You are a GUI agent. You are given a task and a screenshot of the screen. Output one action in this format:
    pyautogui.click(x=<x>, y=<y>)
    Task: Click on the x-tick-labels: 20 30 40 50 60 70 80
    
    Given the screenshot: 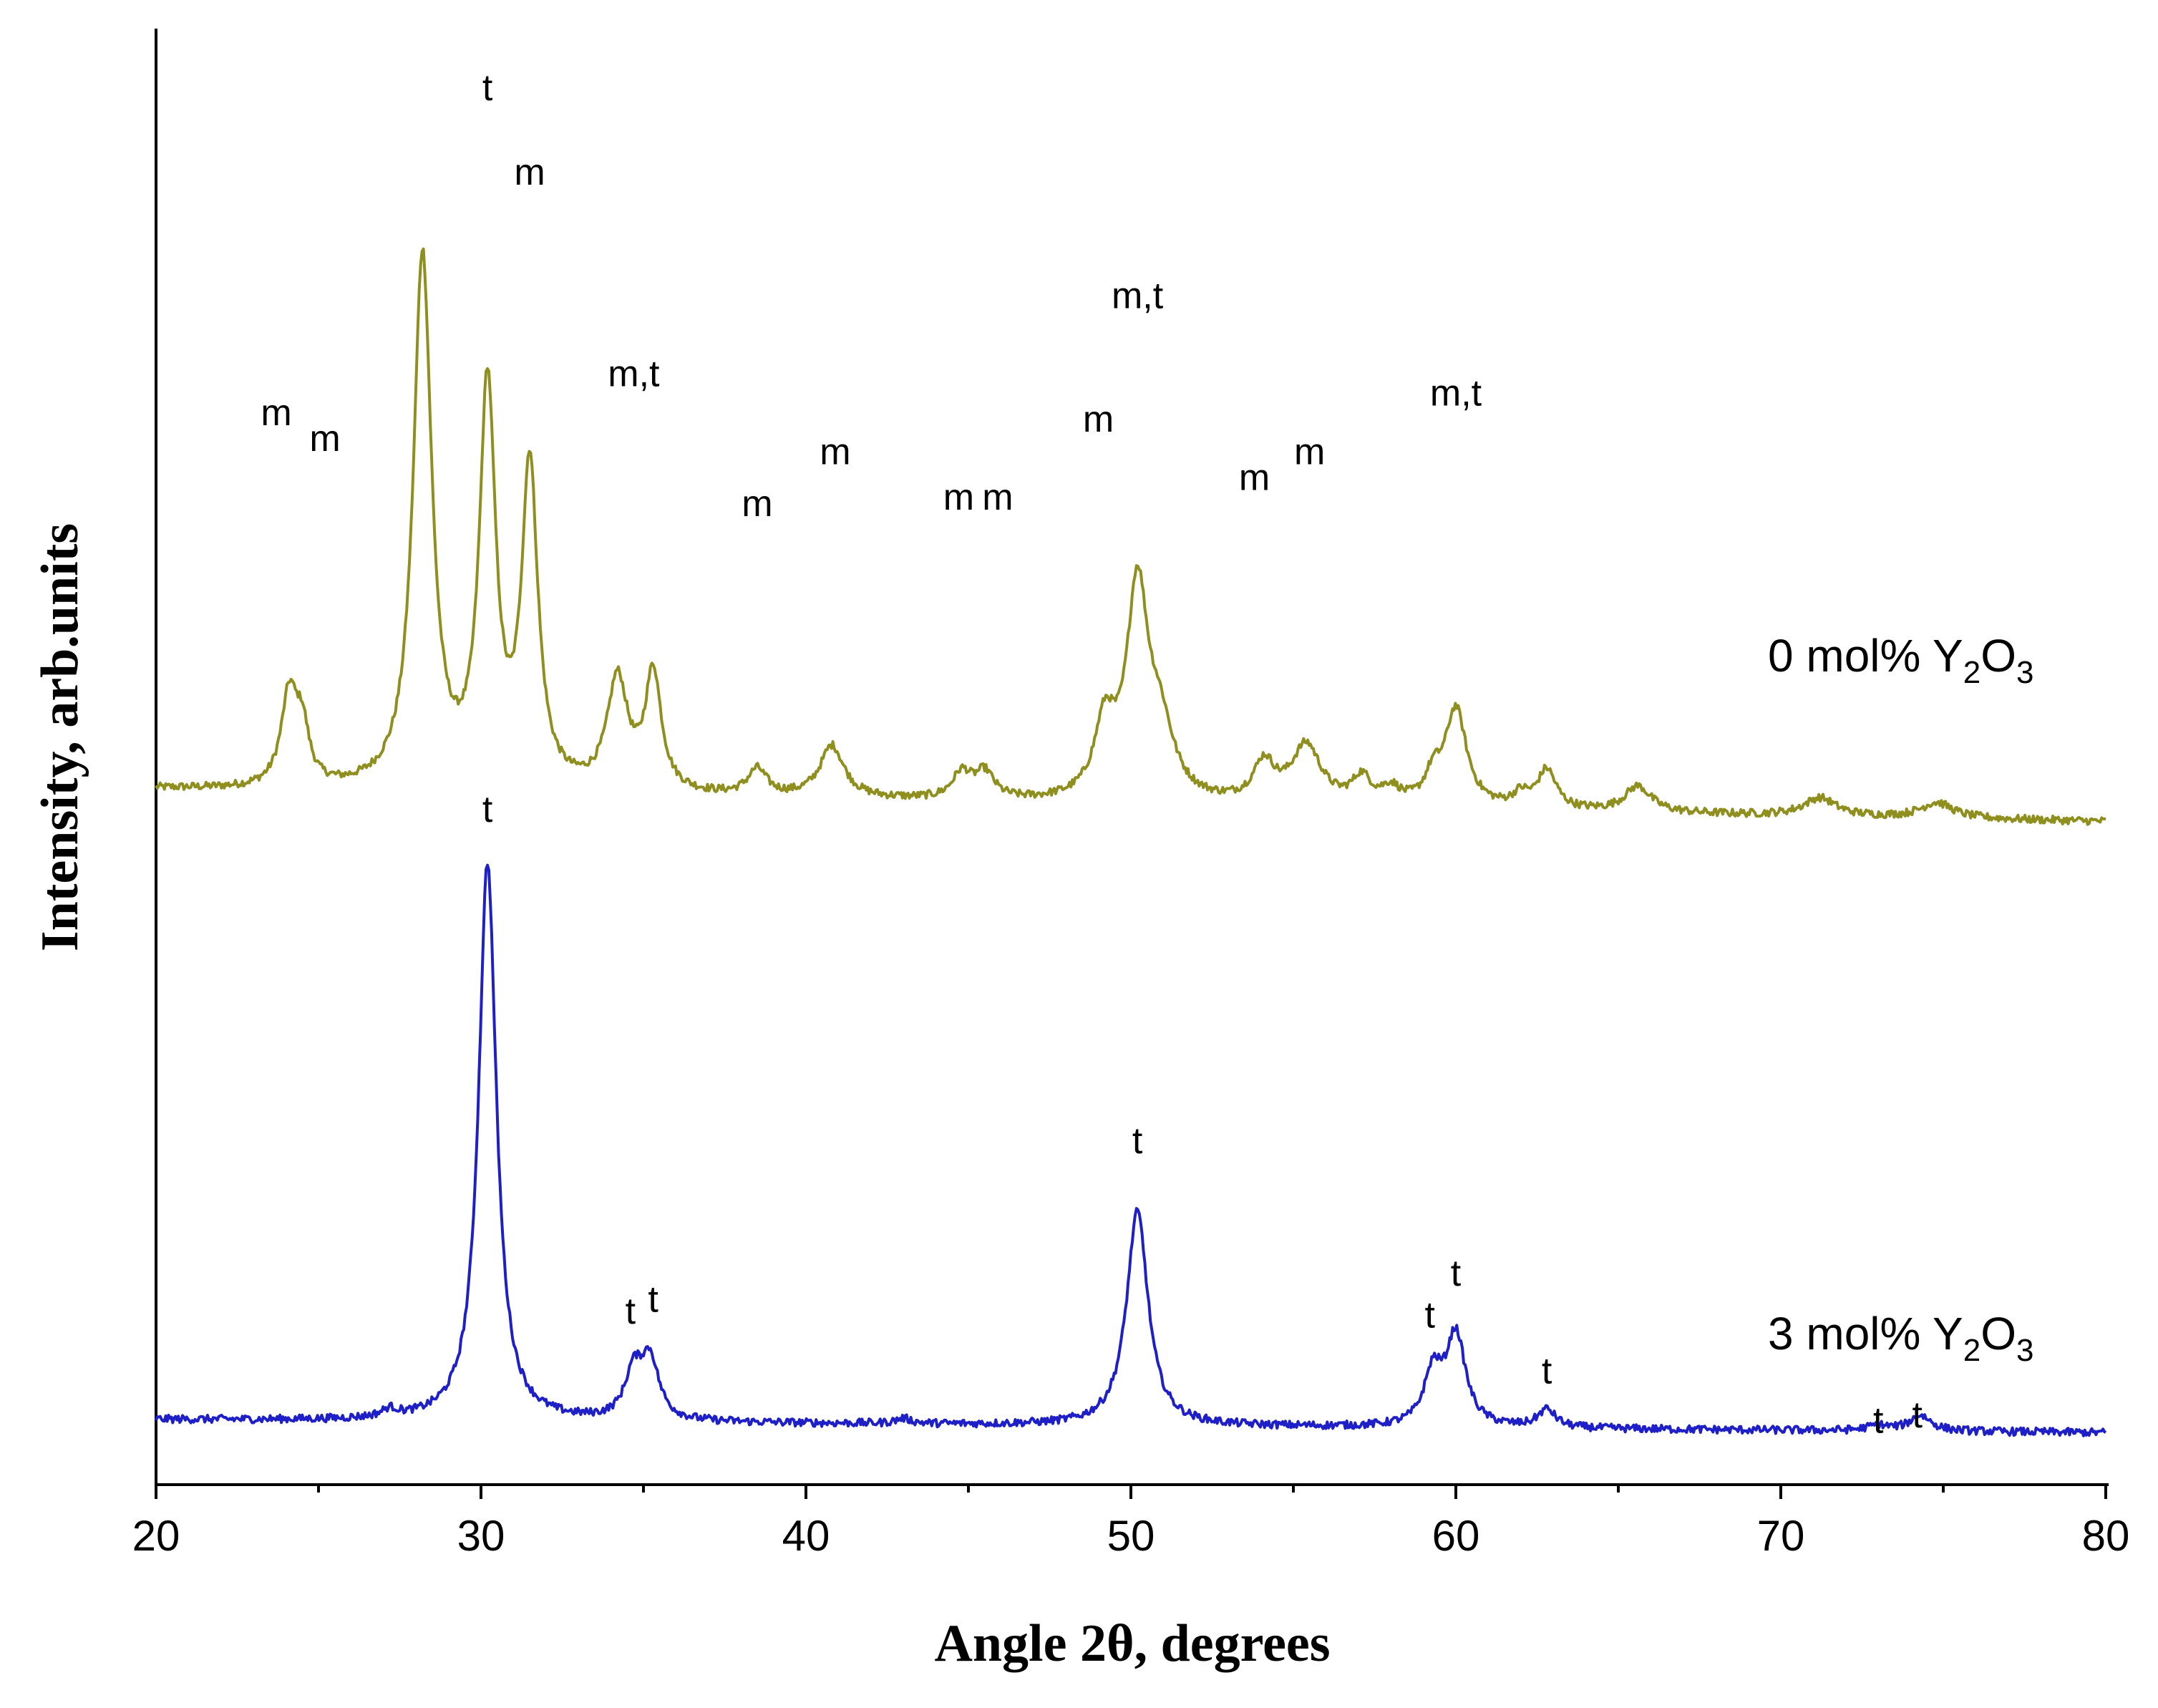 What is the action you would take?
    pyautogui.click(x=1131, y=1536)
    